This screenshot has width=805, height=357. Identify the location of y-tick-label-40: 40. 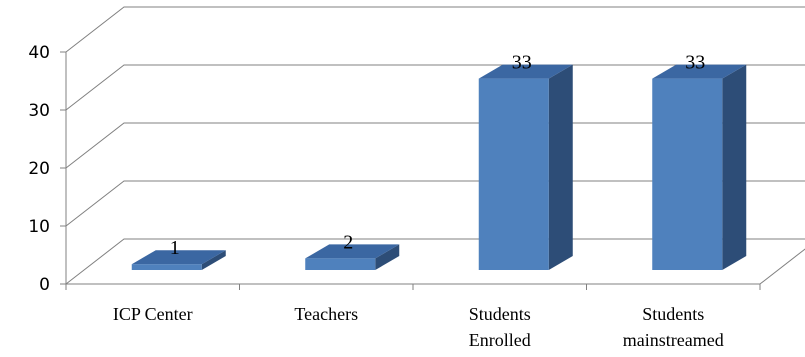
(39, 53).